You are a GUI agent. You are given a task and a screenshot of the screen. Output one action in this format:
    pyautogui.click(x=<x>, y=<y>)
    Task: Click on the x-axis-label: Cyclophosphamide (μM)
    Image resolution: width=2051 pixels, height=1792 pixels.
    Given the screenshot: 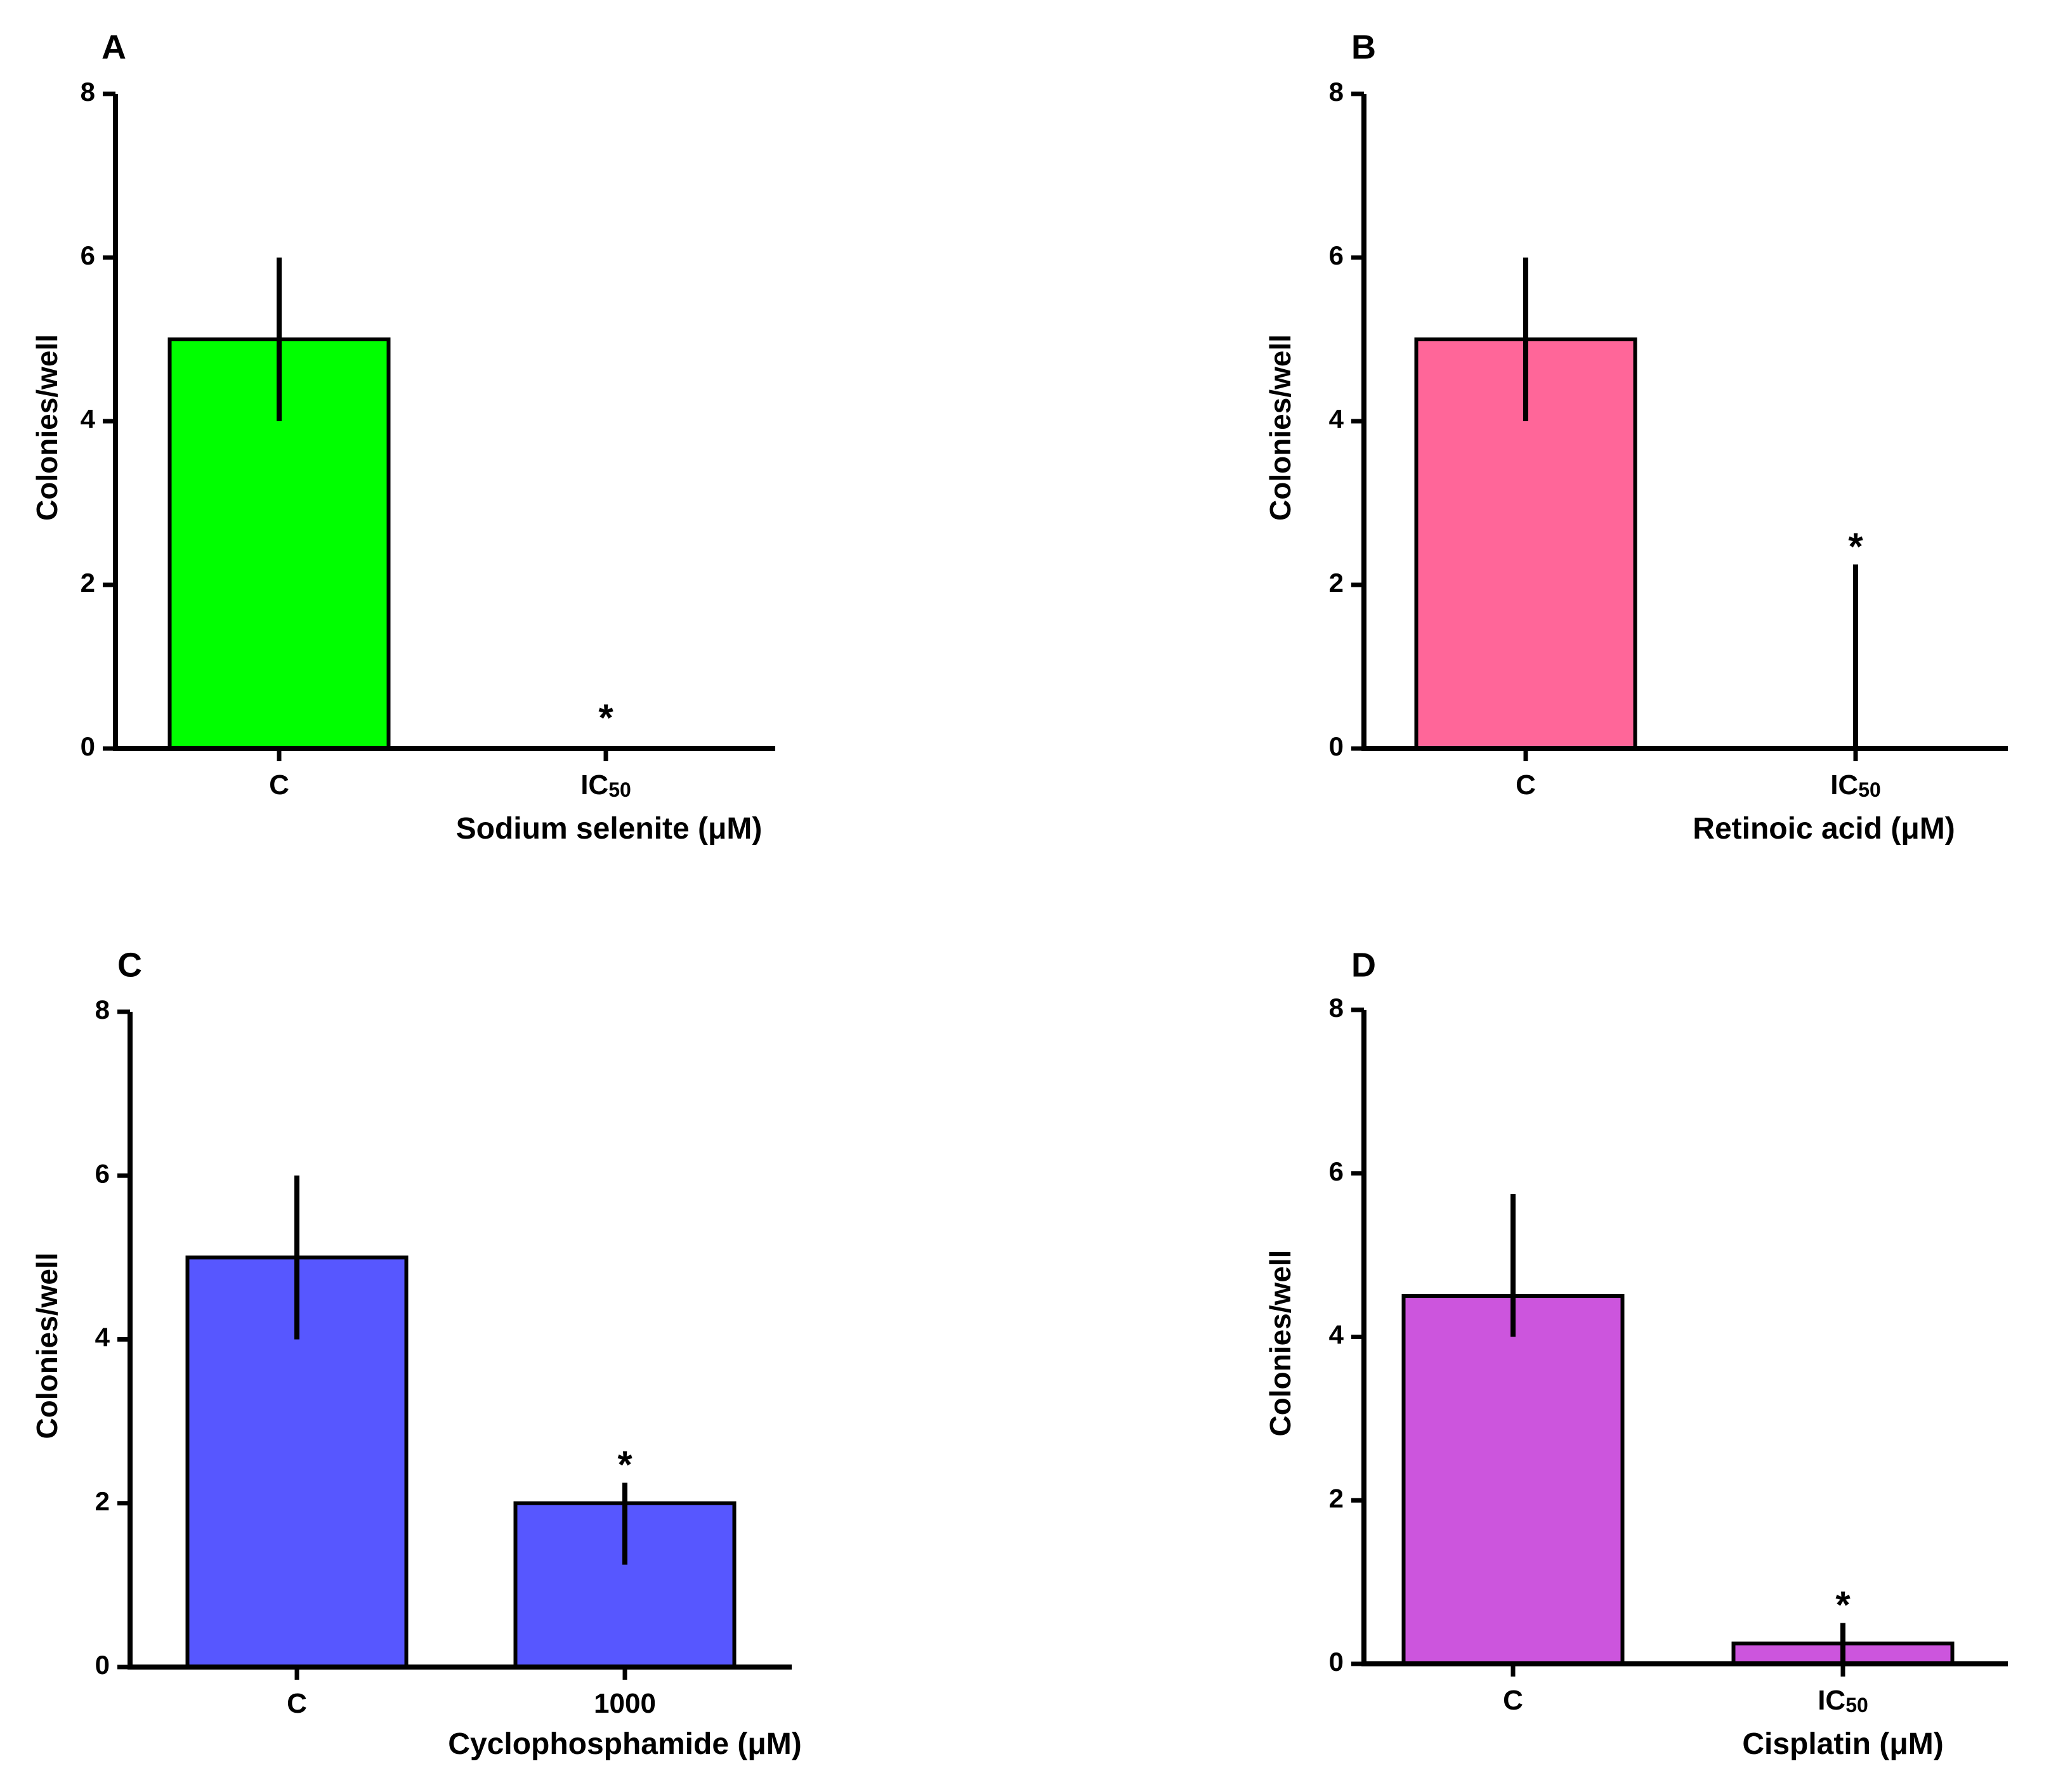 What is the action you would take?
    pyautogui.click(x=624, y=1744)
    